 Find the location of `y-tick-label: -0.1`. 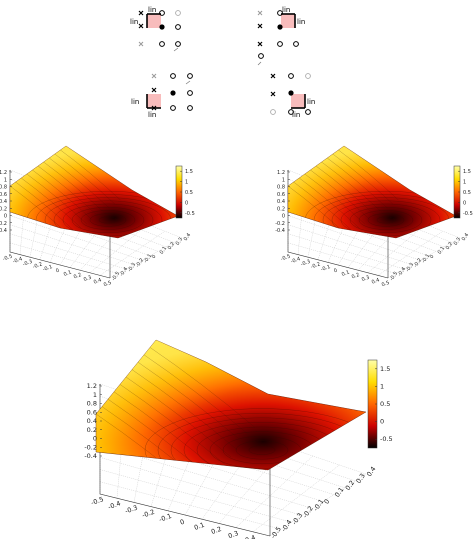

y-tick-label: -0.1 is located at coordinates (426, 258).